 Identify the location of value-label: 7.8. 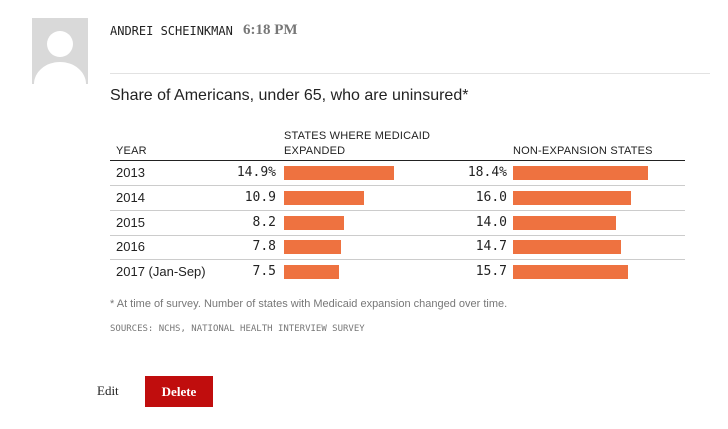
(264, 247).